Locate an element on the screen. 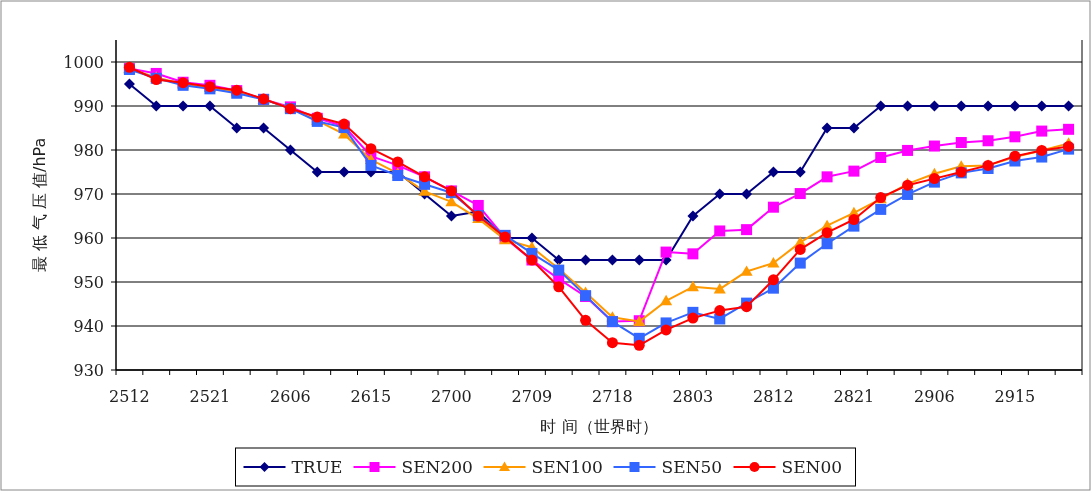 The image size is (1091, 491). y-axis-title: 最 低 气 压 值/hPa is located at coordinates (39, 205).